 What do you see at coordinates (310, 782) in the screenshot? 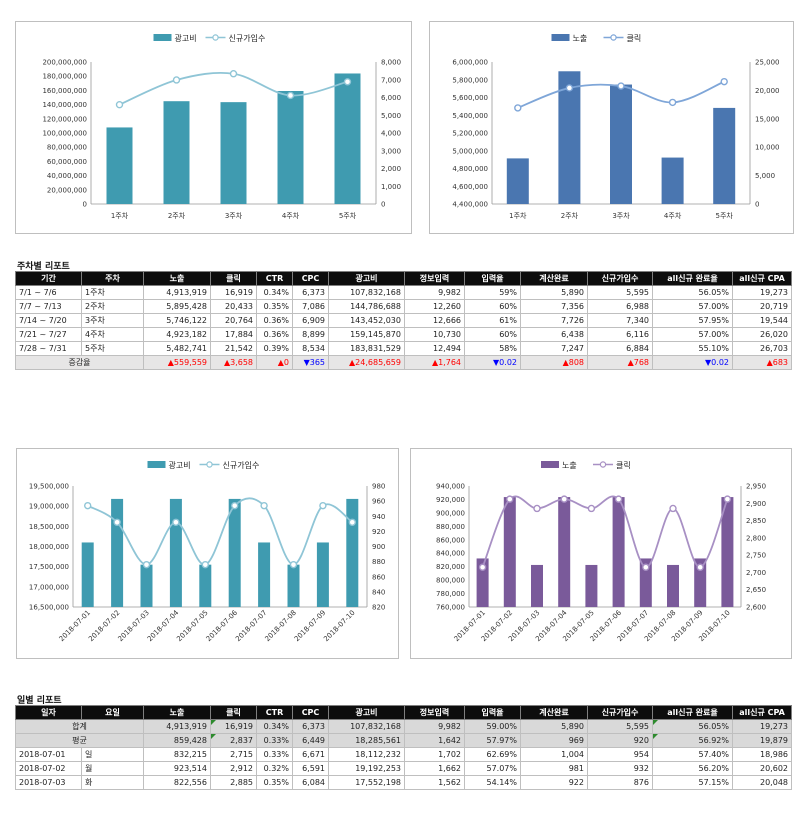
I see `table-cell: 6,084` at bounding box center [310, 782].